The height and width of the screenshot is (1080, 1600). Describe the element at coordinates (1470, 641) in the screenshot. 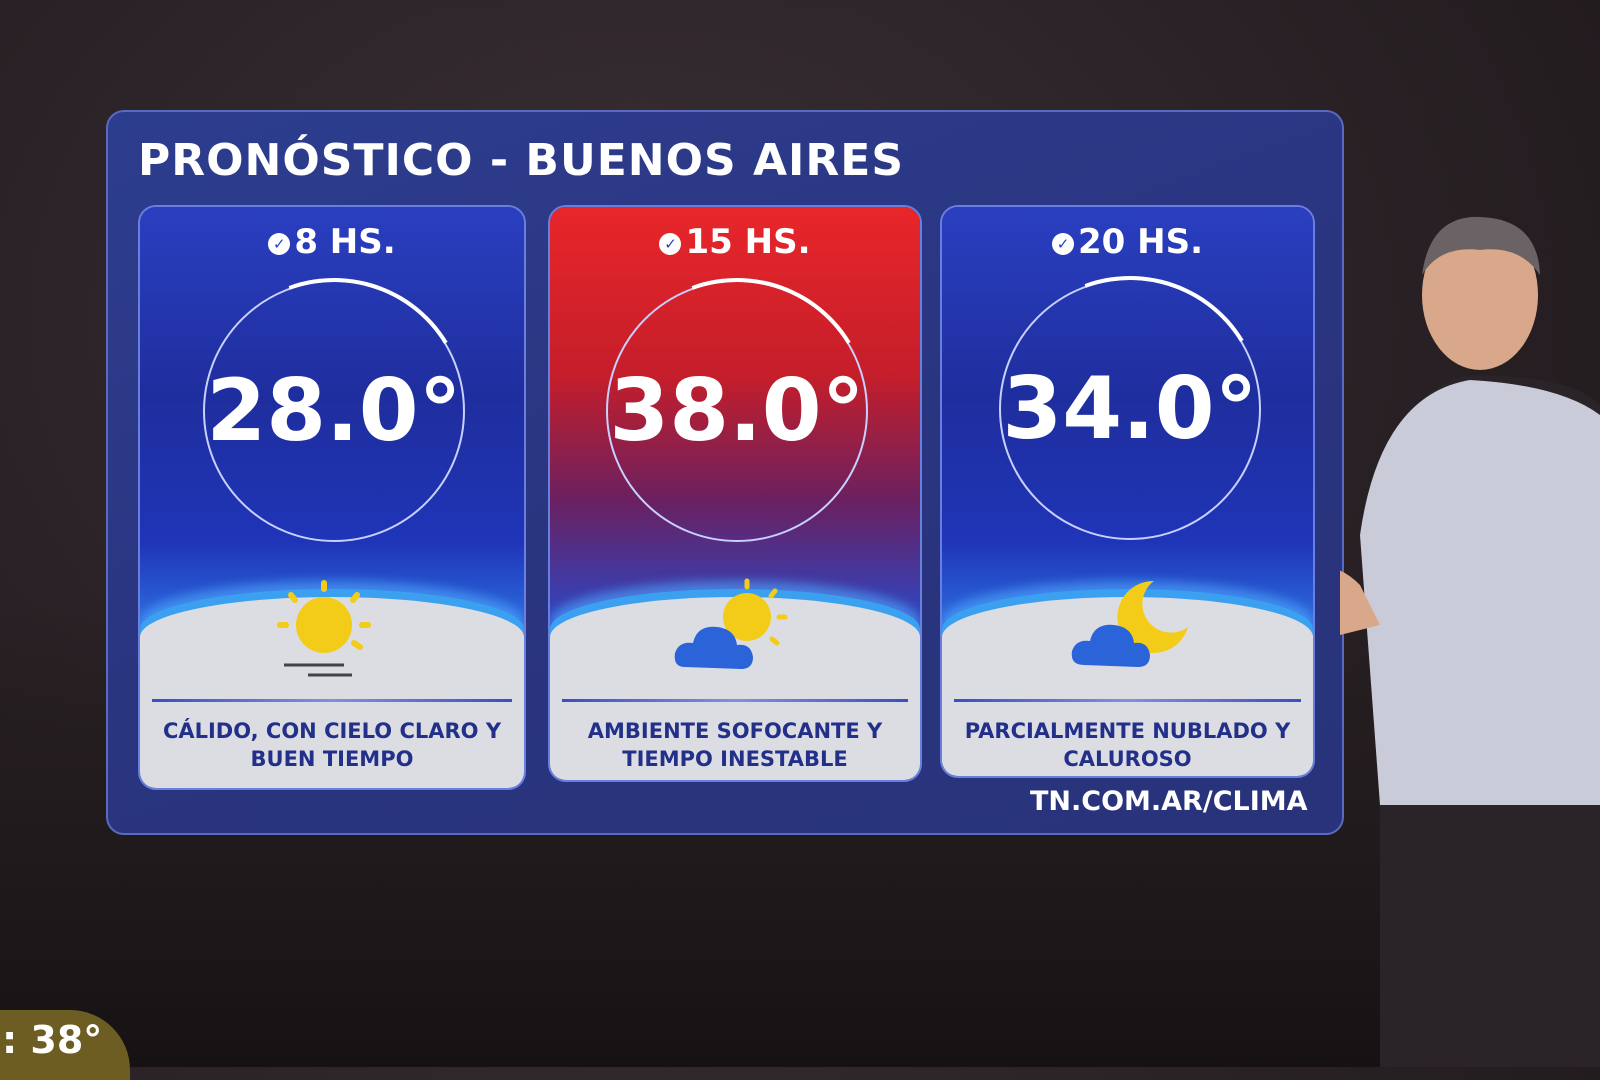

I see `presenter` at that location.